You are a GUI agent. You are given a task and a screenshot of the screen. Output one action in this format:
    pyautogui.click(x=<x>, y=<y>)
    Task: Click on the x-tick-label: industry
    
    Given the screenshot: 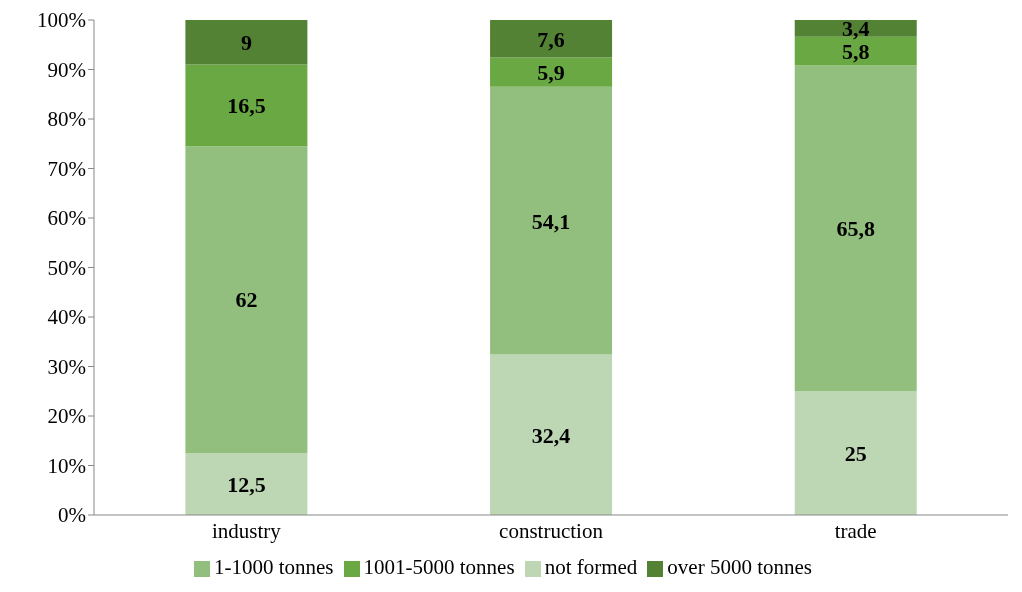 What is the action you would take?
    pyautogui.click(x=246, y=530)
    